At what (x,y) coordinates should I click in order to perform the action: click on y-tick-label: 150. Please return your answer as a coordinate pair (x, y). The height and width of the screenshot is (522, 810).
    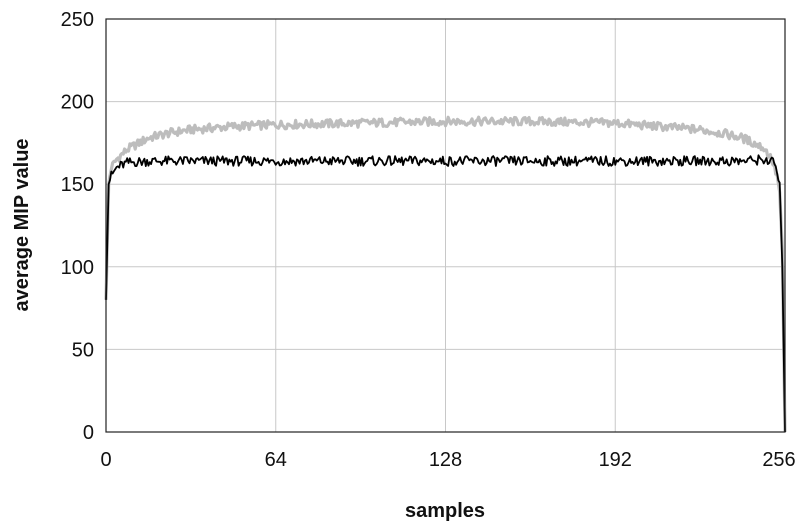
    Looking at the image, I should click on (77, 185).